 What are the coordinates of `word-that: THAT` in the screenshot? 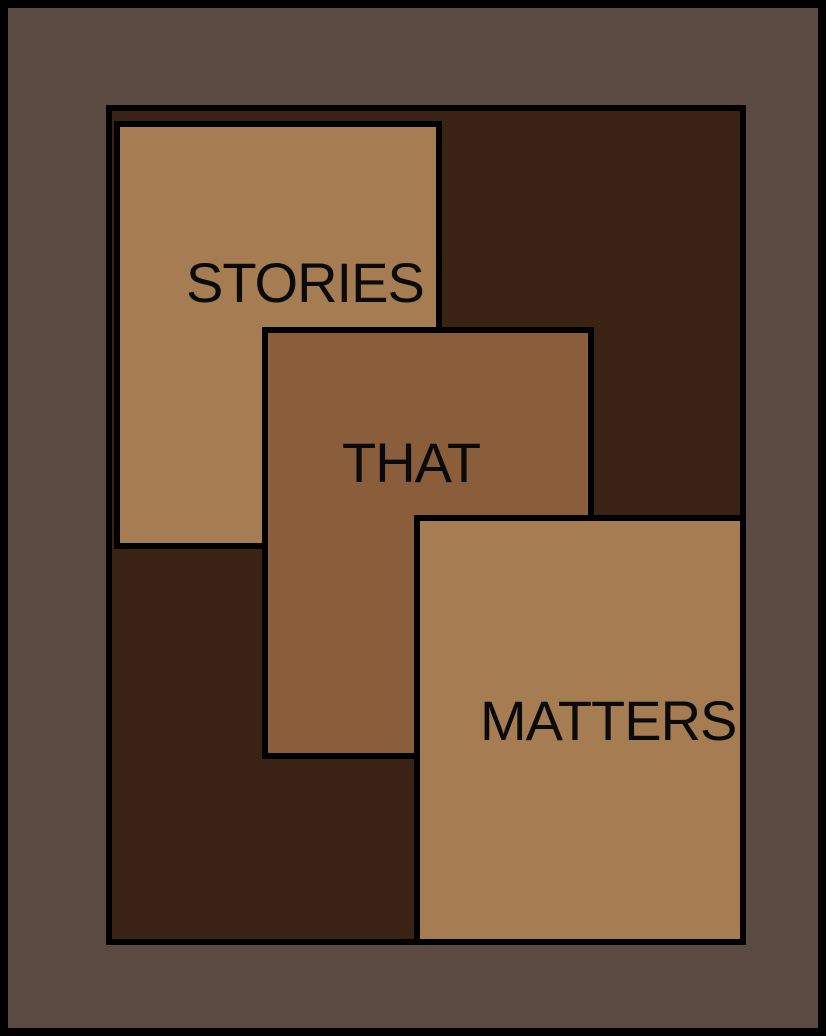 It's located at (411, 462).